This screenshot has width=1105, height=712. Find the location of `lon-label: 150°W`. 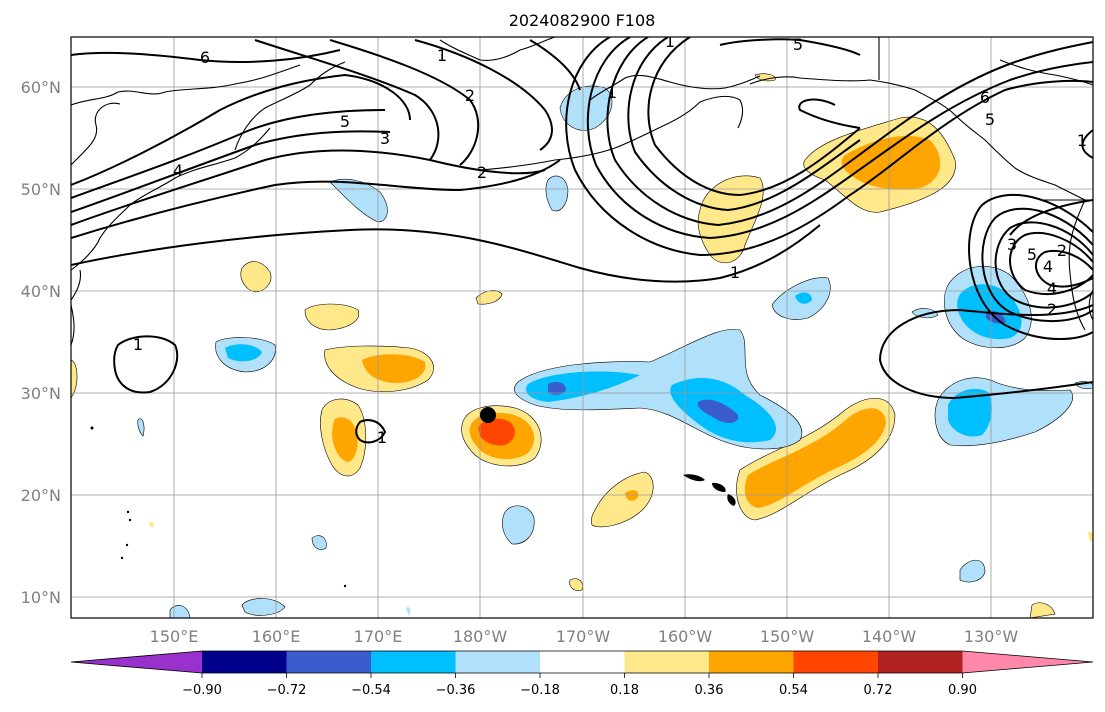

lon-label: 150°W is located at coordinates (787, 636).